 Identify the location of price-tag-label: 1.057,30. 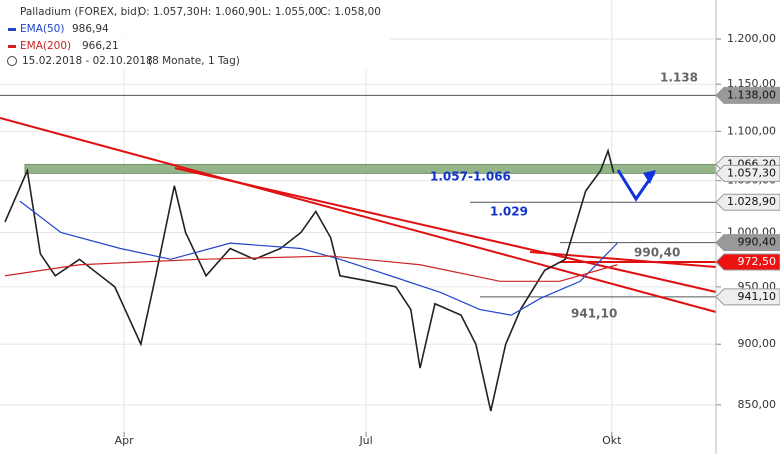
(751, 172).